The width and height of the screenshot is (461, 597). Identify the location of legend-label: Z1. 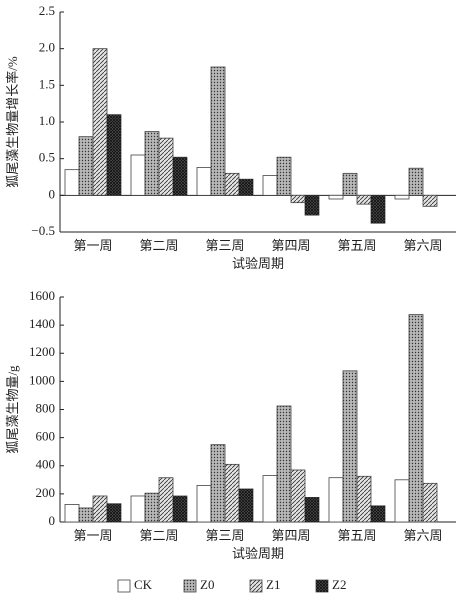
(273, 584).